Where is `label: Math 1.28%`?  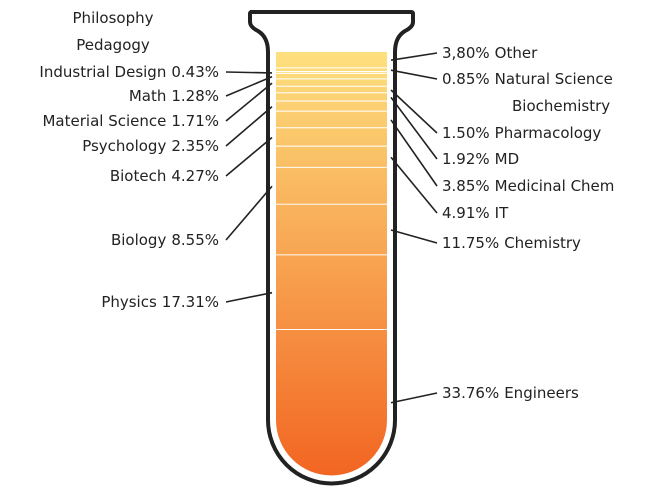
label: Math 1.28% is located at coordinates (174, 96).